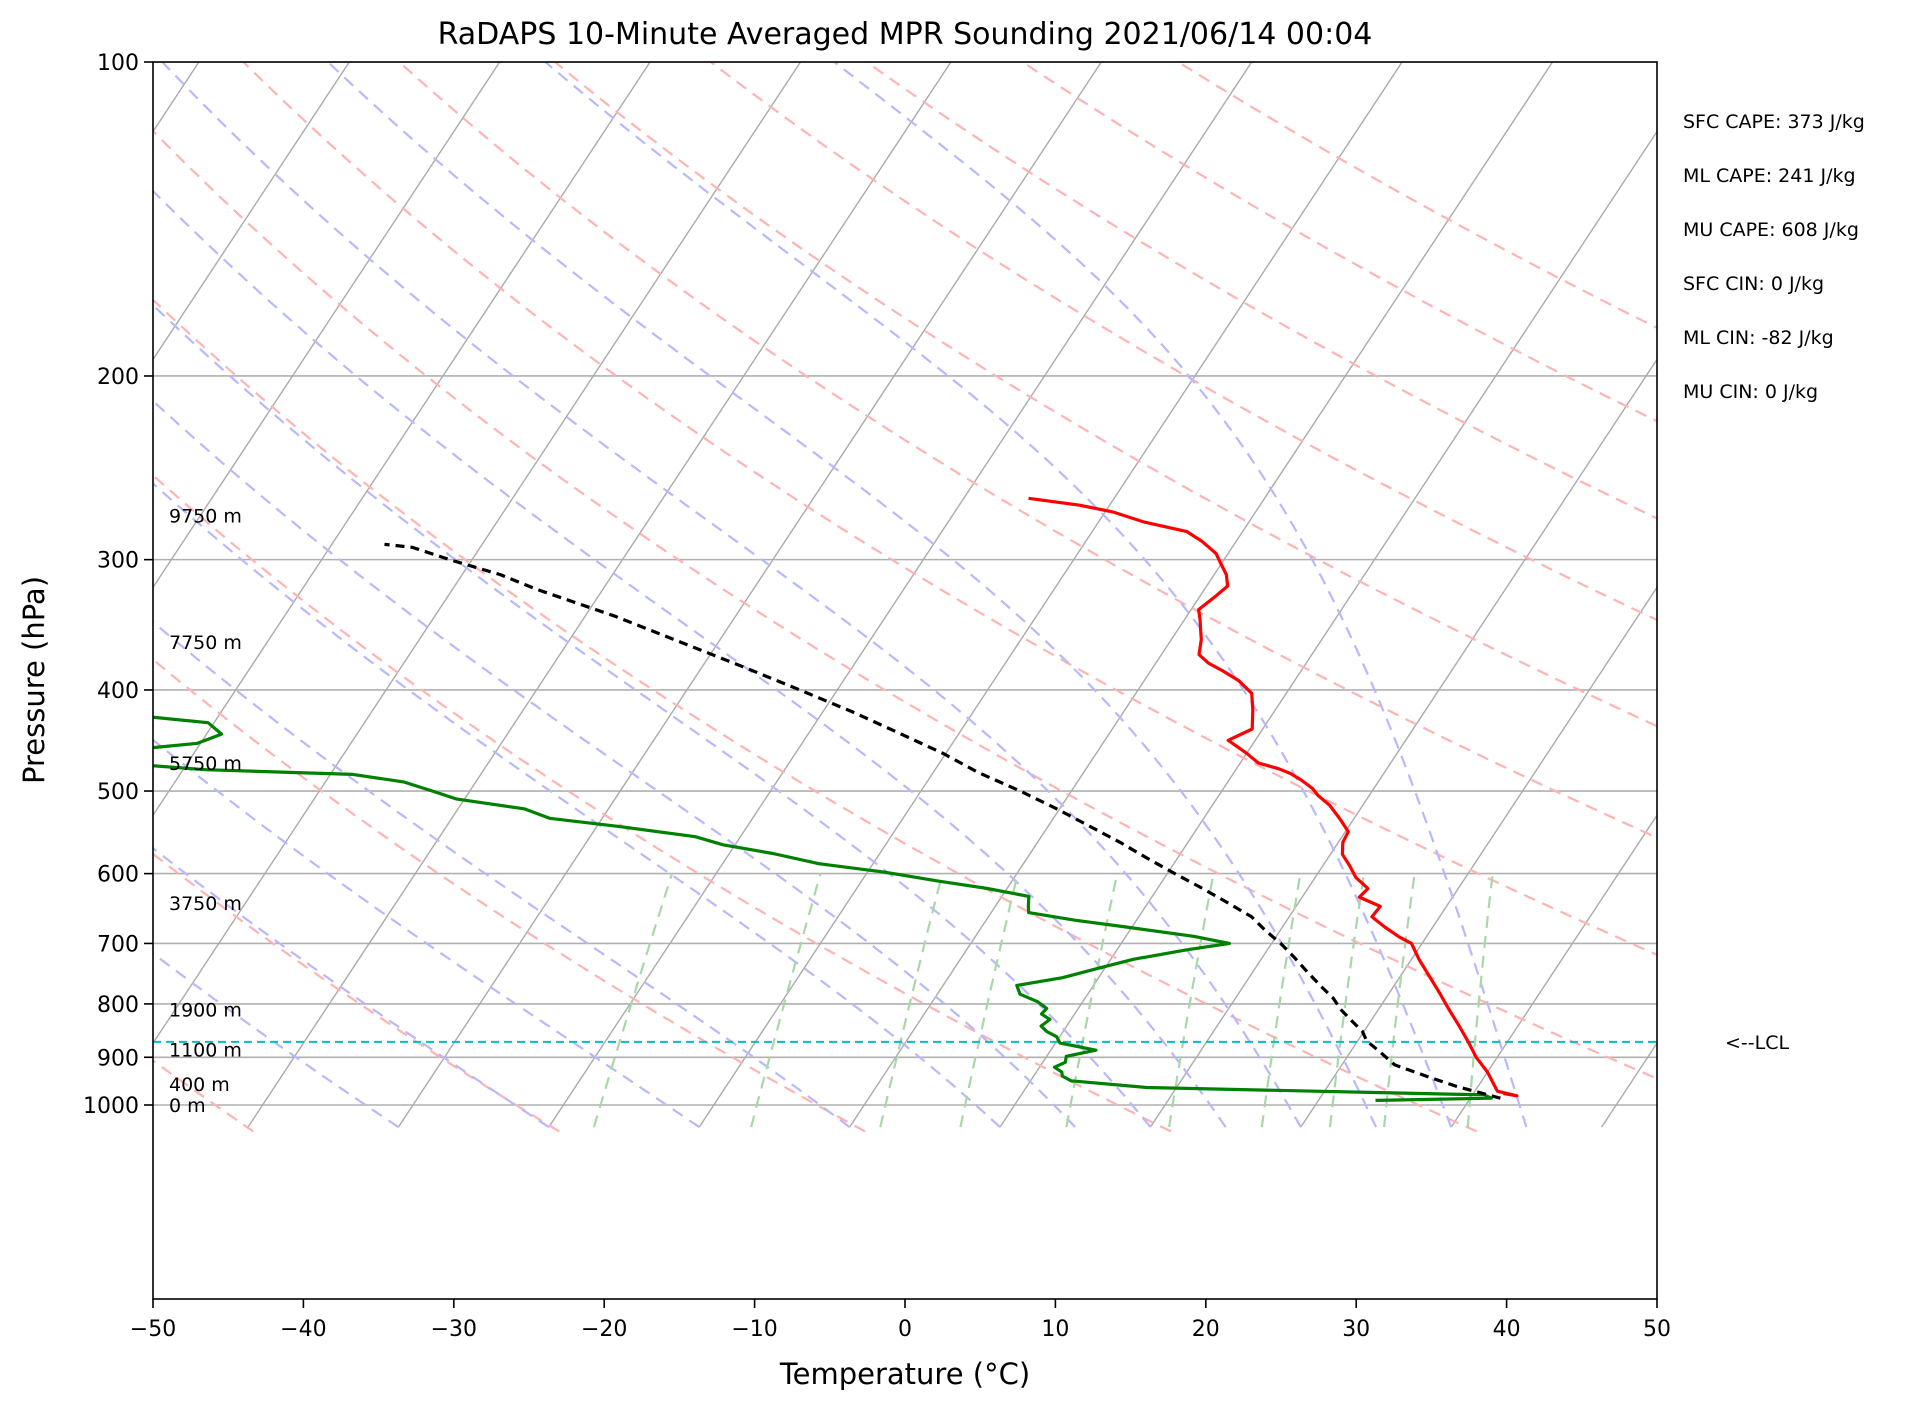  Describe the element at coordinates (187, 1106) in the screenshot. I see `height-label: 0 m` at that location.